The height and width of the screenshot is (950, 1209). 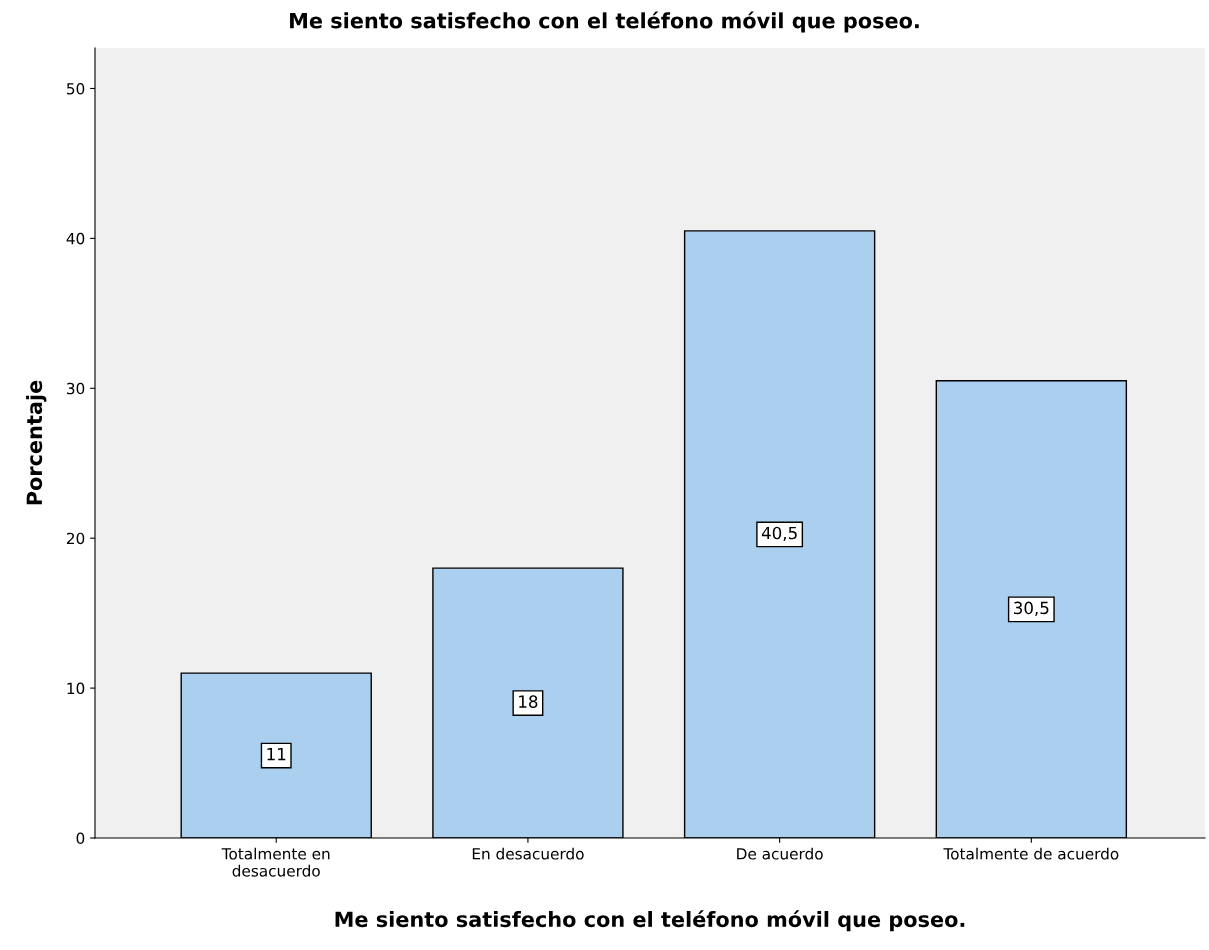 What do you see at coordinates (1031, 853) in the screenshot?
I see `x-tick-label: Totalmente de acuerdo` at bounding box center [1031, 853].